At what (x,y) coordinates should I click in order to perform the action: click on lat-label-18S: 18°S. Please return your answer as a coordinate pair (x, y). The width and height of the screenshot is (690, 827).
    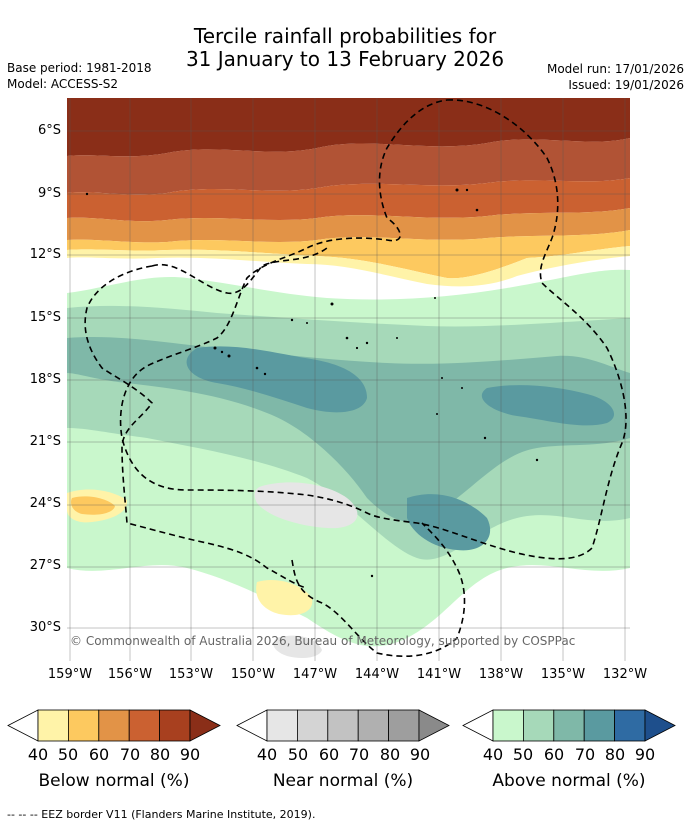
    Looking at the image, I should click on (45, 379).